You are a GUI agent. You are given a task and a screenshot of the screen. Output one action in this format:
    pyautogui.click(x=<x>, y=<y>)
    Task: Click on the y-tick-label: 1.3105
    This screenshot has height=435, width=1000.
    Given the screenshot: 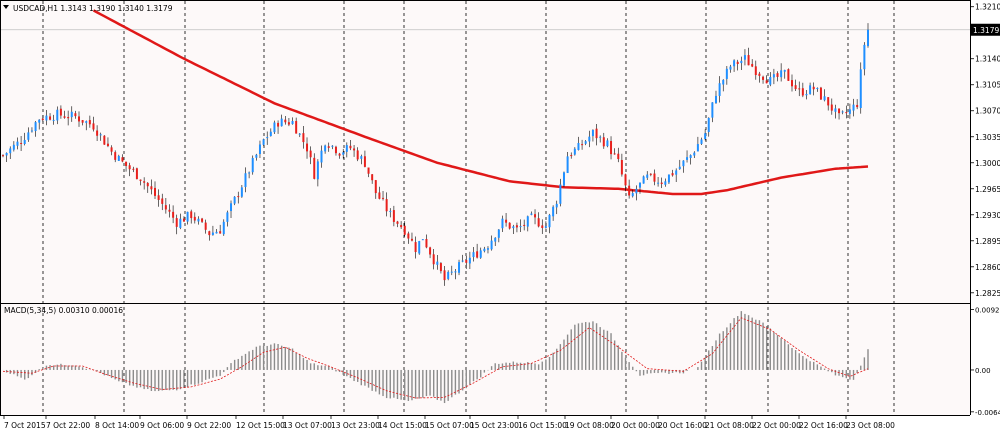 What is the action you would take?
    pyautogui.click(x=987, y=85)
    